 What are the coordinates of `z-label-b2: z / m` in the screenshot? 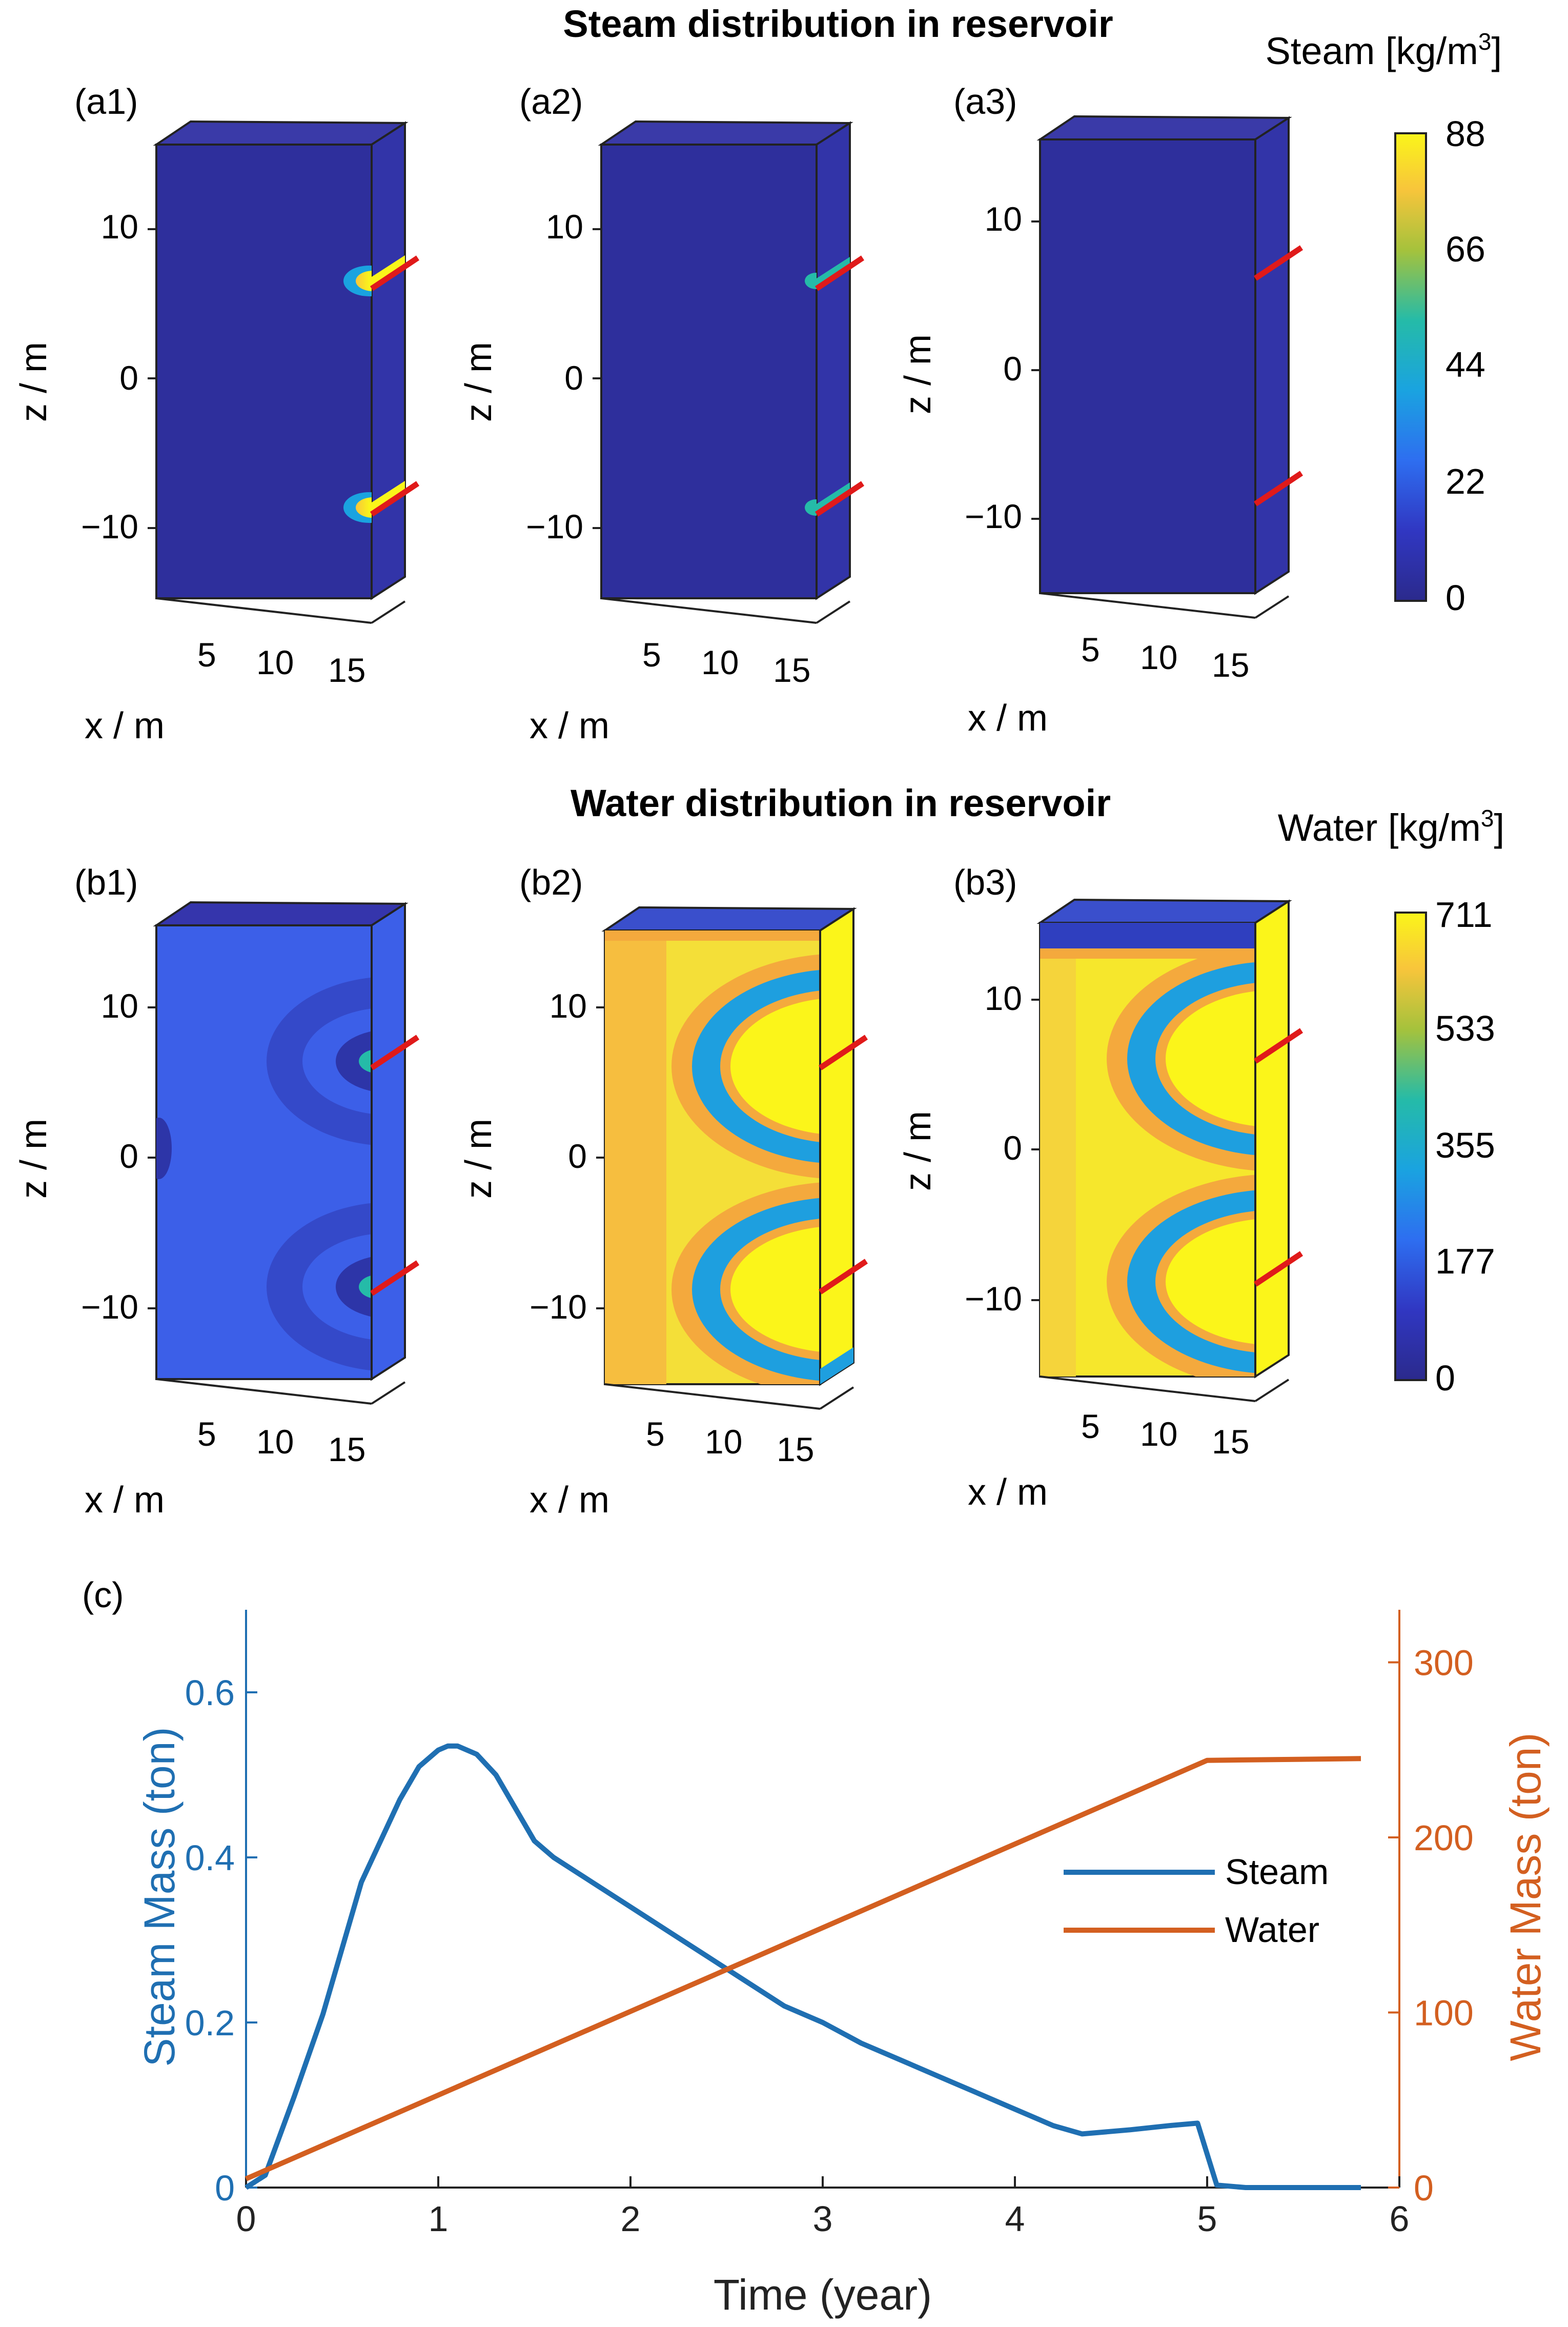 It's located at (479, 1159).